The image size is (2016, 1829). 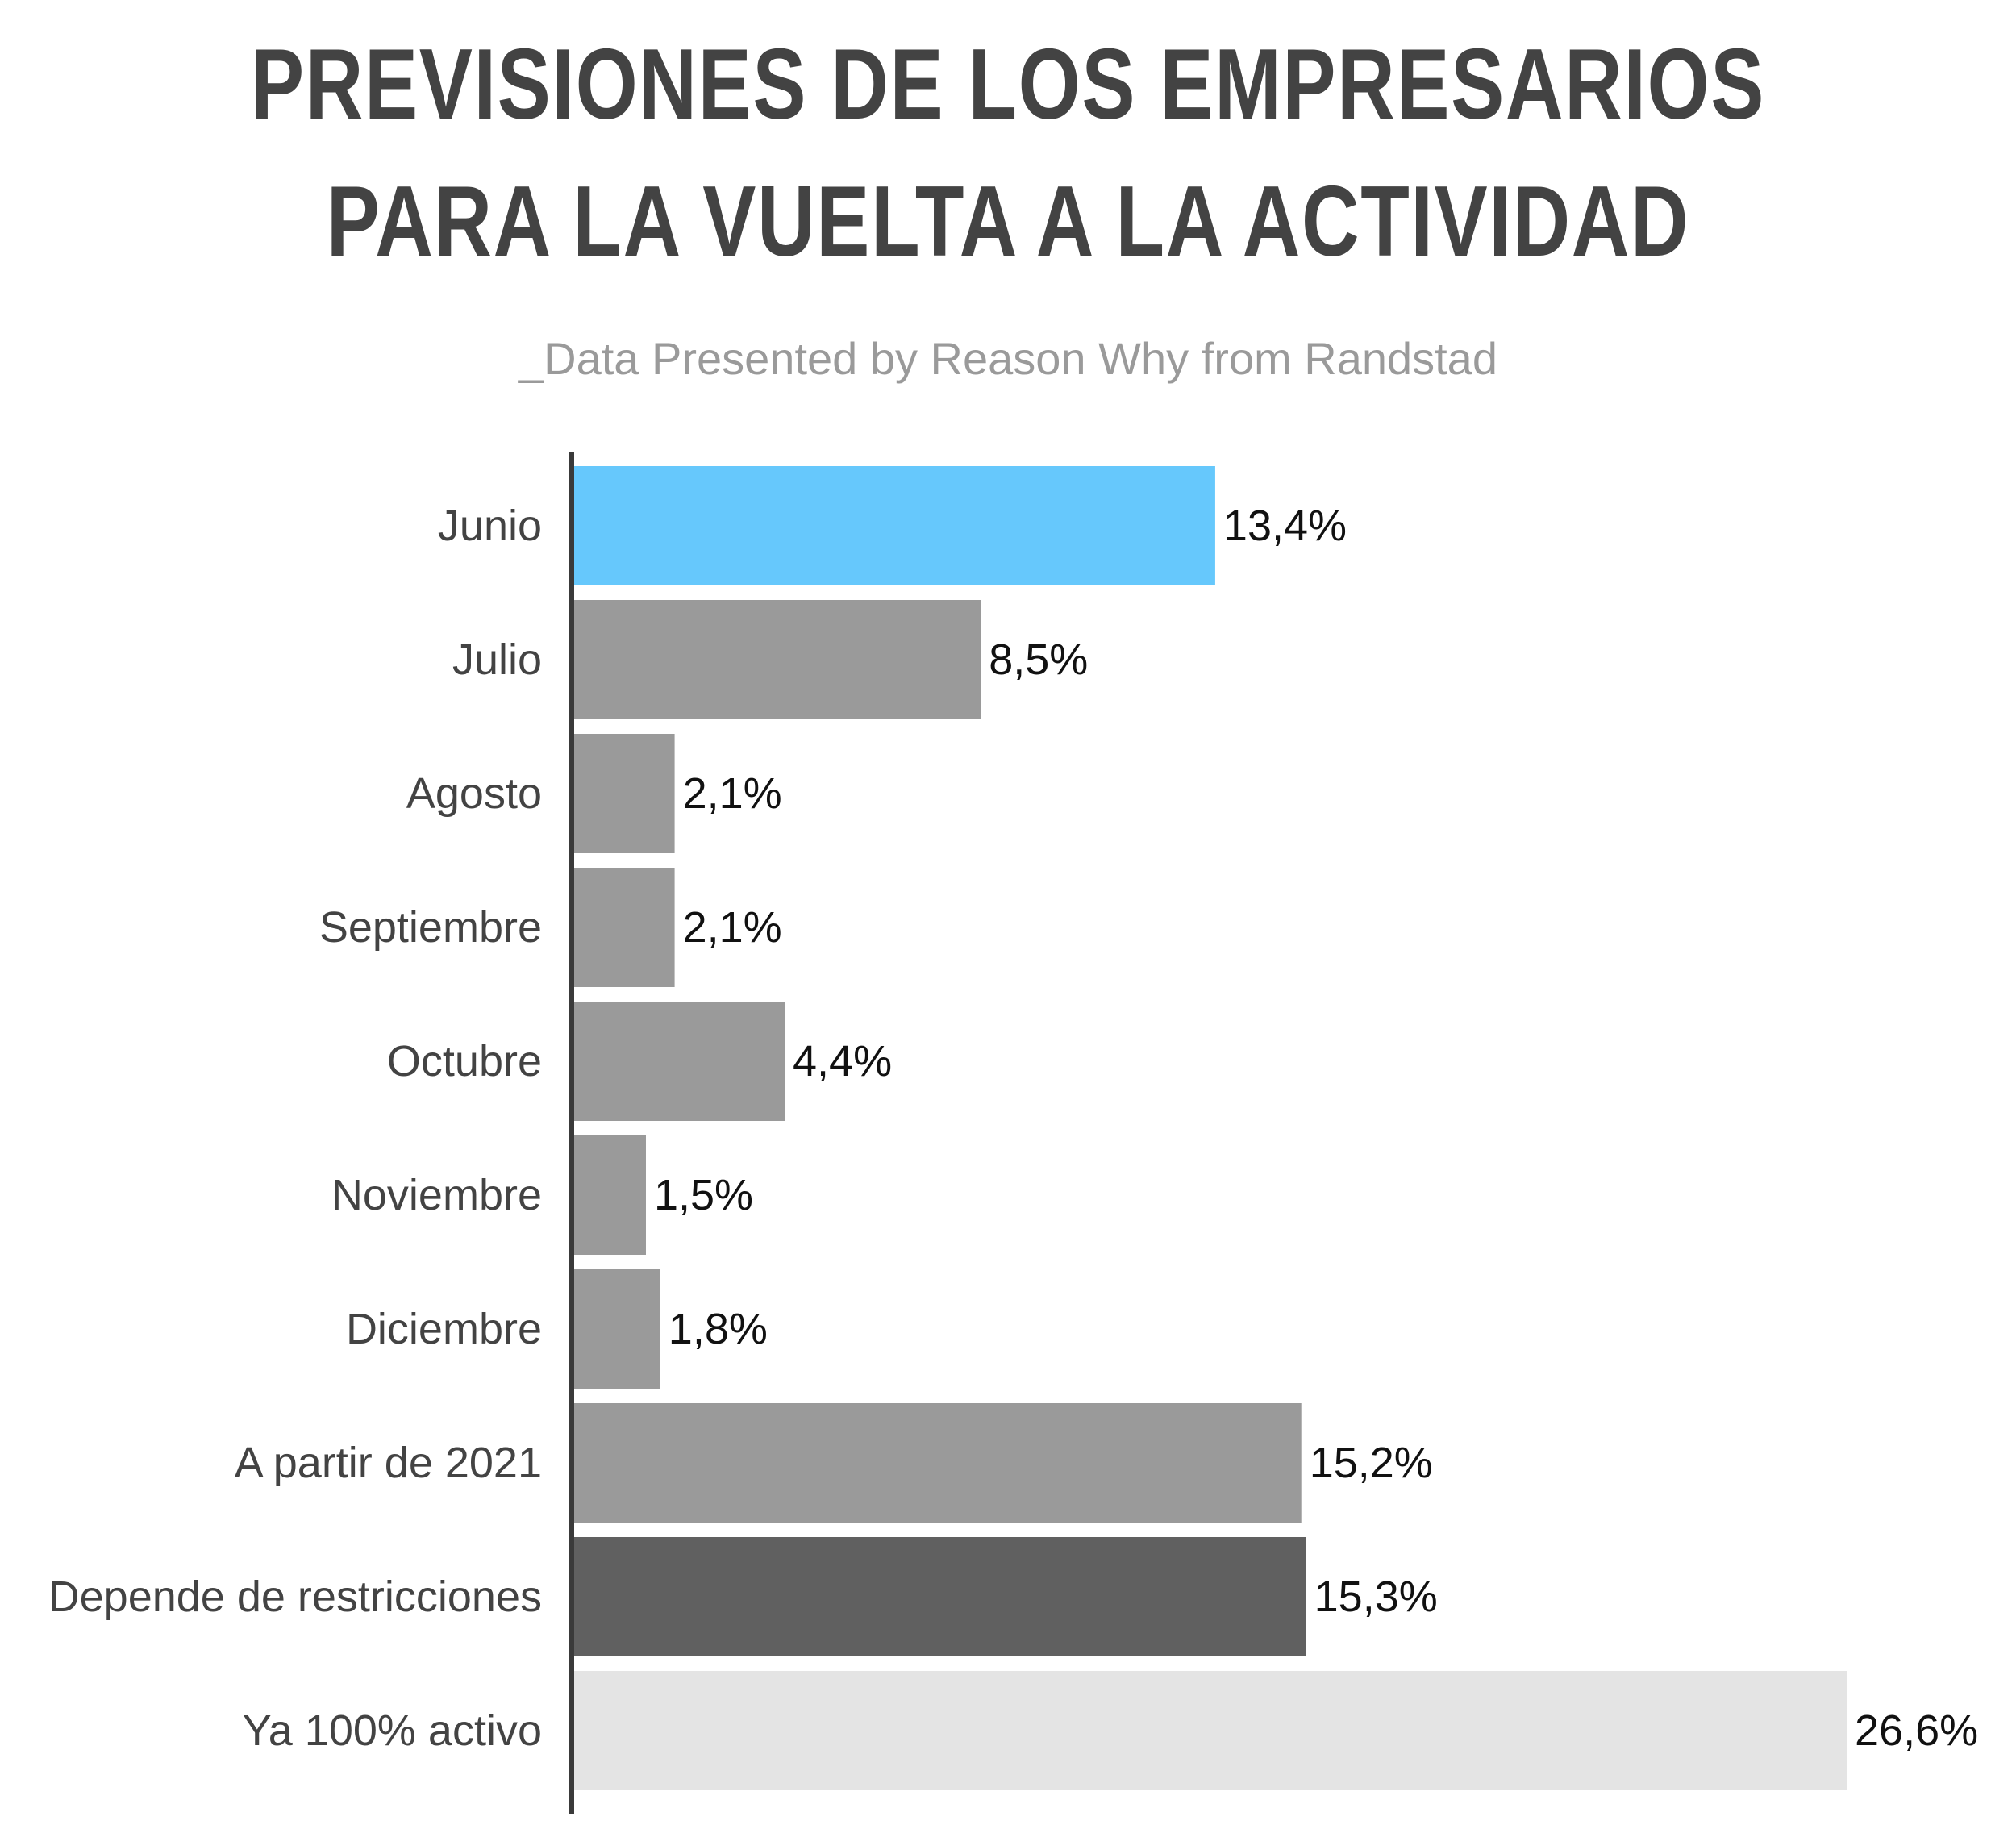 What do you see at coordinates (718, 1329) in the screenshot?
I see `value-label-6: 1,8%` at bounding box center [718, 1329].